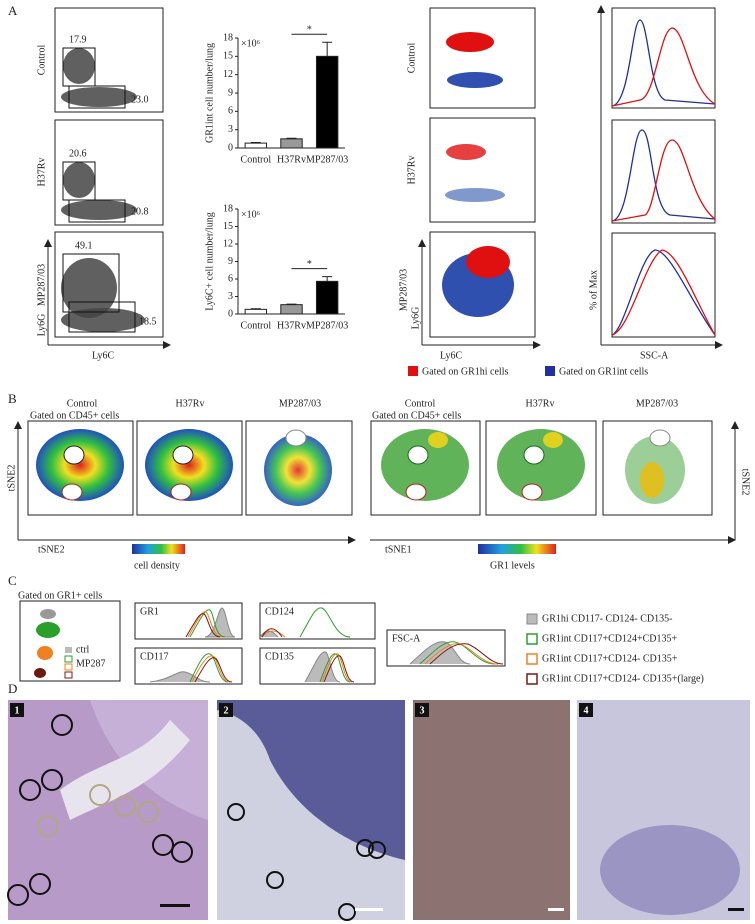 The width and height of the screenshot is (755, 924). Describe the element at coordinates (586, 710) in the screenshot. I see `image-label: 4` at that location.